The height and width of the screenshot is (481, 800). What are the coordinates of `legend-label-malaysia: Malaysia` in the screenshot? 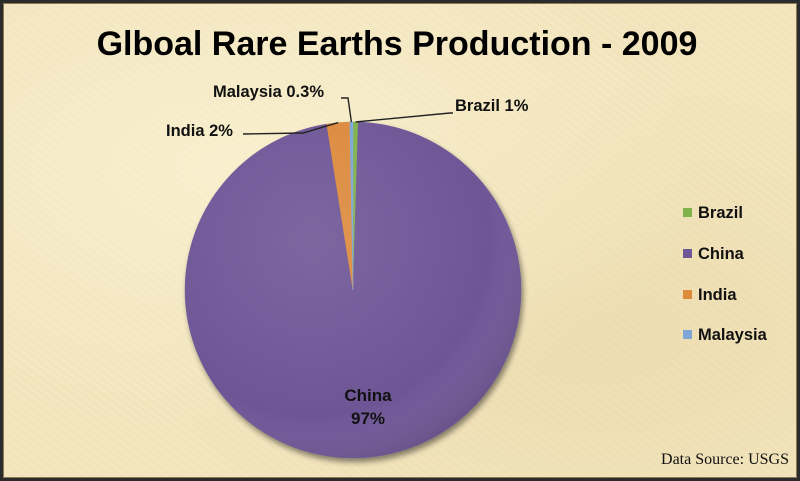 It's located at (733, 335).